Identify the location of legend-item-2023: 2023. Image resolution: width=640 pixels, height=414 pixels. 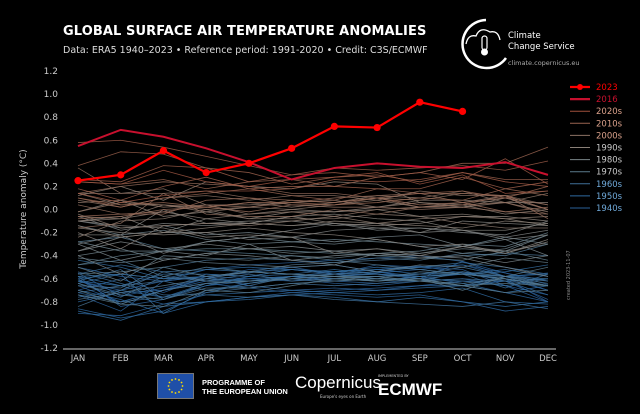
(594, 88).